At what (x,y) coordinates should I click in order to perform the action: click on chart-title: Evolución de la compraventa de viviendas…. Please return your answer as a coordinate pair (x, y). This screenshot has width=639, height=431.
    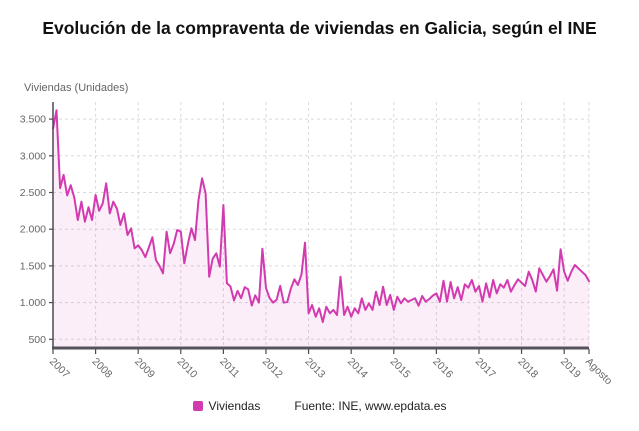
    Looking at the image, I should click on (319, 28).